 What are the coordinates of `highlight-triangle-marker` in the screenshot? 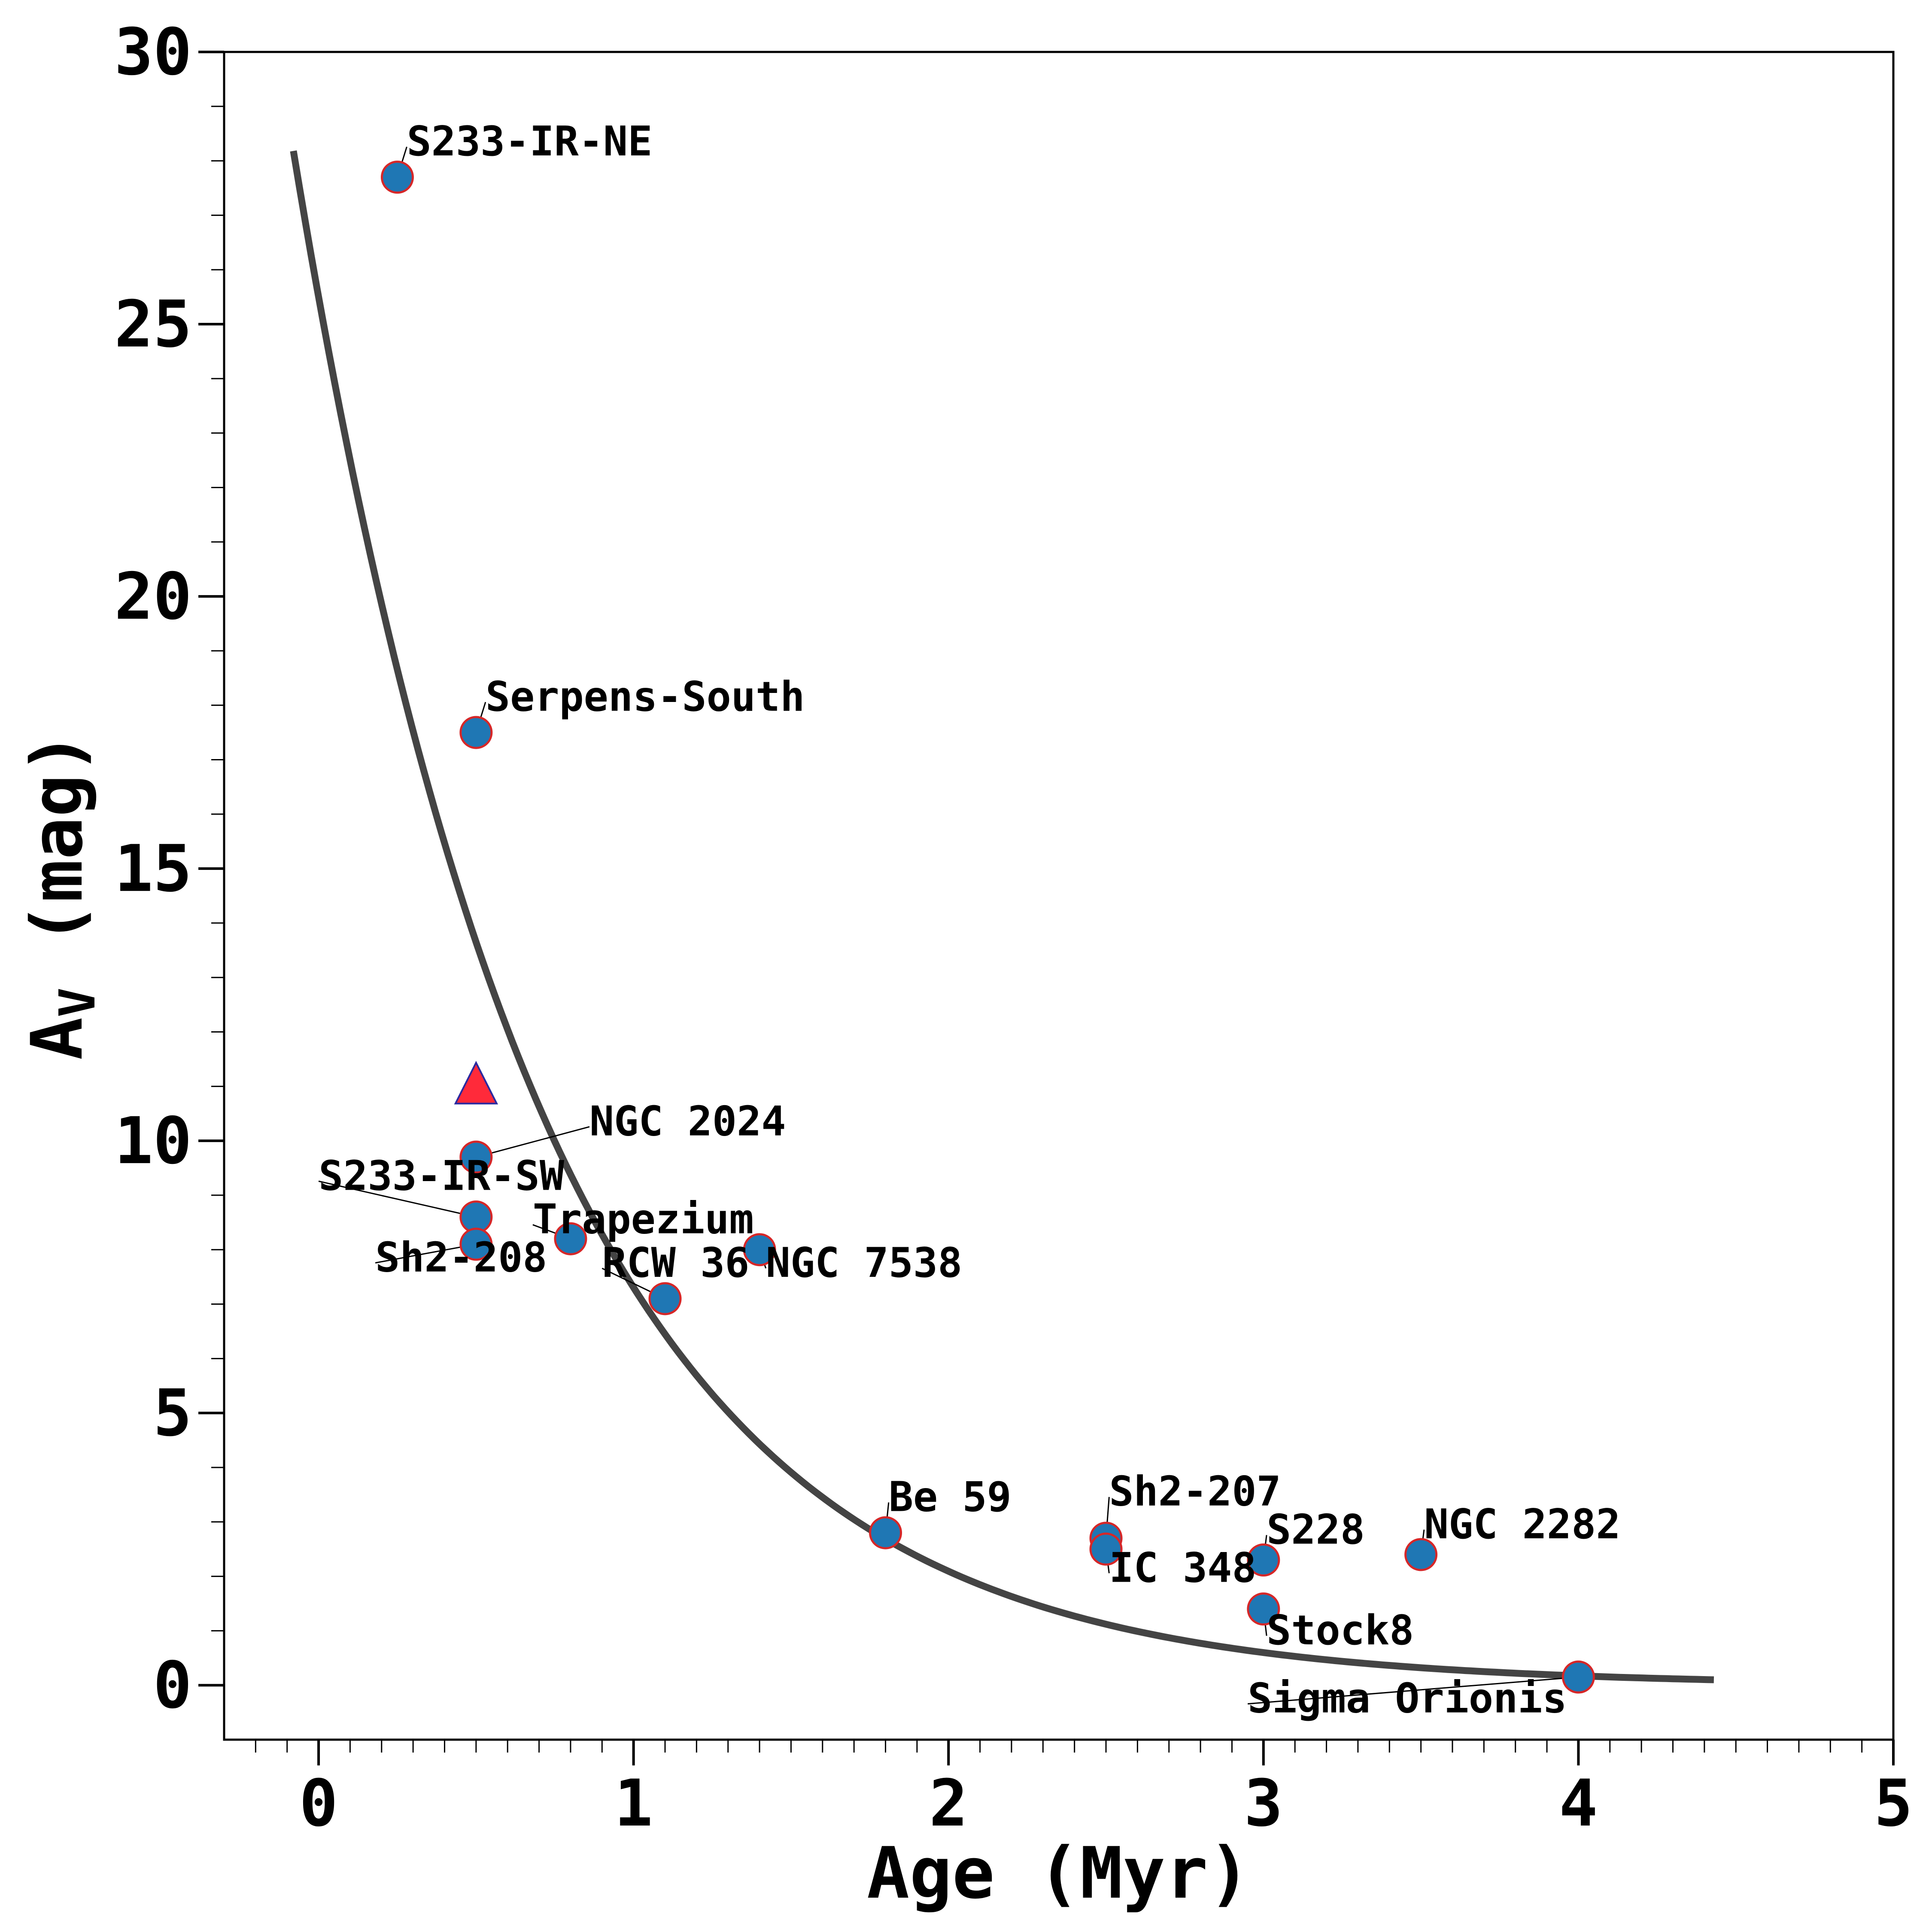 It's located at (476, 1082).